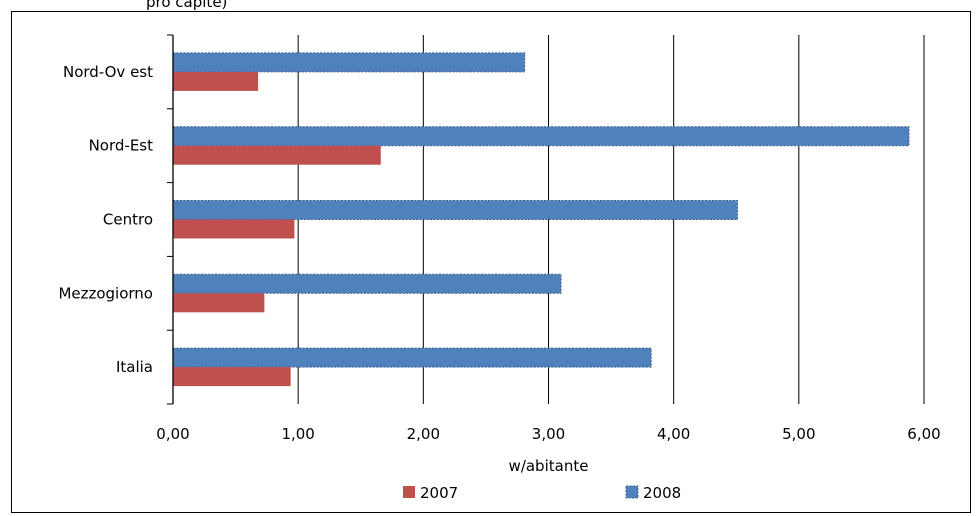 The width and height of the screenshot is (976, 516). Describe the element at coordinates (172, 434) in the screenshot. I see `x-tick-label: 0,00` at that location.